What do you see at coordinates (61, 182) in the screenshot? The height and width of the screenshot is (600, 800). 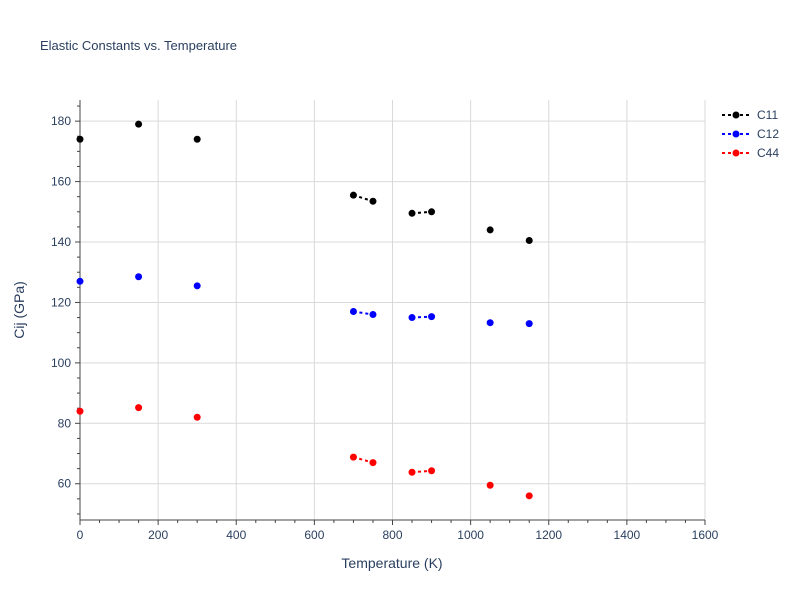 I see `y-tick-label: 160` at bounding box center [61, 182].